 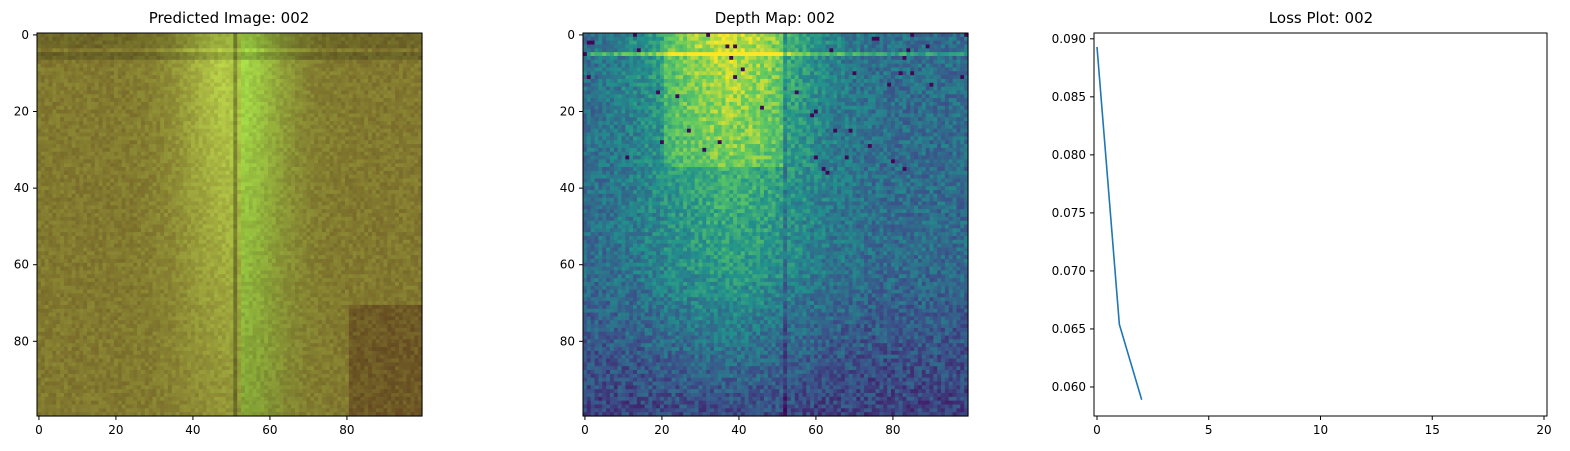 I want to click on panel-title: Predicted Image: 002, so click(x=229, y=18).